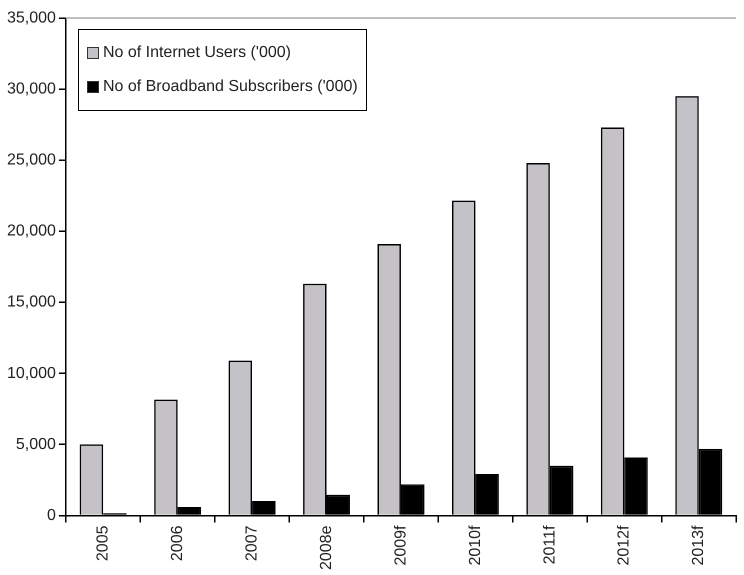 This screenshot has height=575, width=744. Describe the element at coordinates (251, 543) in the screenshot. I see `x-tick-label: 2007` at that location.